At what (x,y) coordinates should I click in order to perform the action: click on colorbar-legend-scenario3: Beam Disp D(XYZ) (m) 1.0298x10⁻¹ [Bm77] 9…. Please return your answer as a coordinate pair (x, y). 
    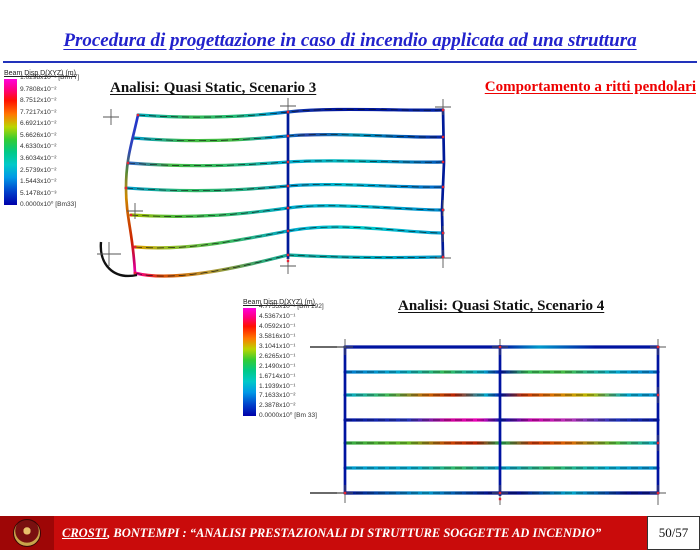
    Looking at the image, I should click on (41, 139).